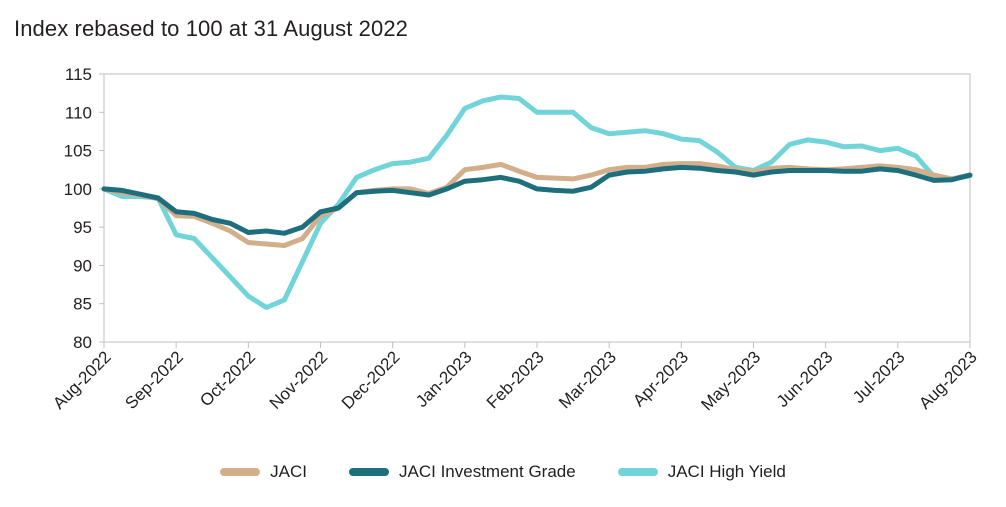 This screenshot has height=507, width=1006. I want to click on y-tick-label: 85, so click(82, 304).